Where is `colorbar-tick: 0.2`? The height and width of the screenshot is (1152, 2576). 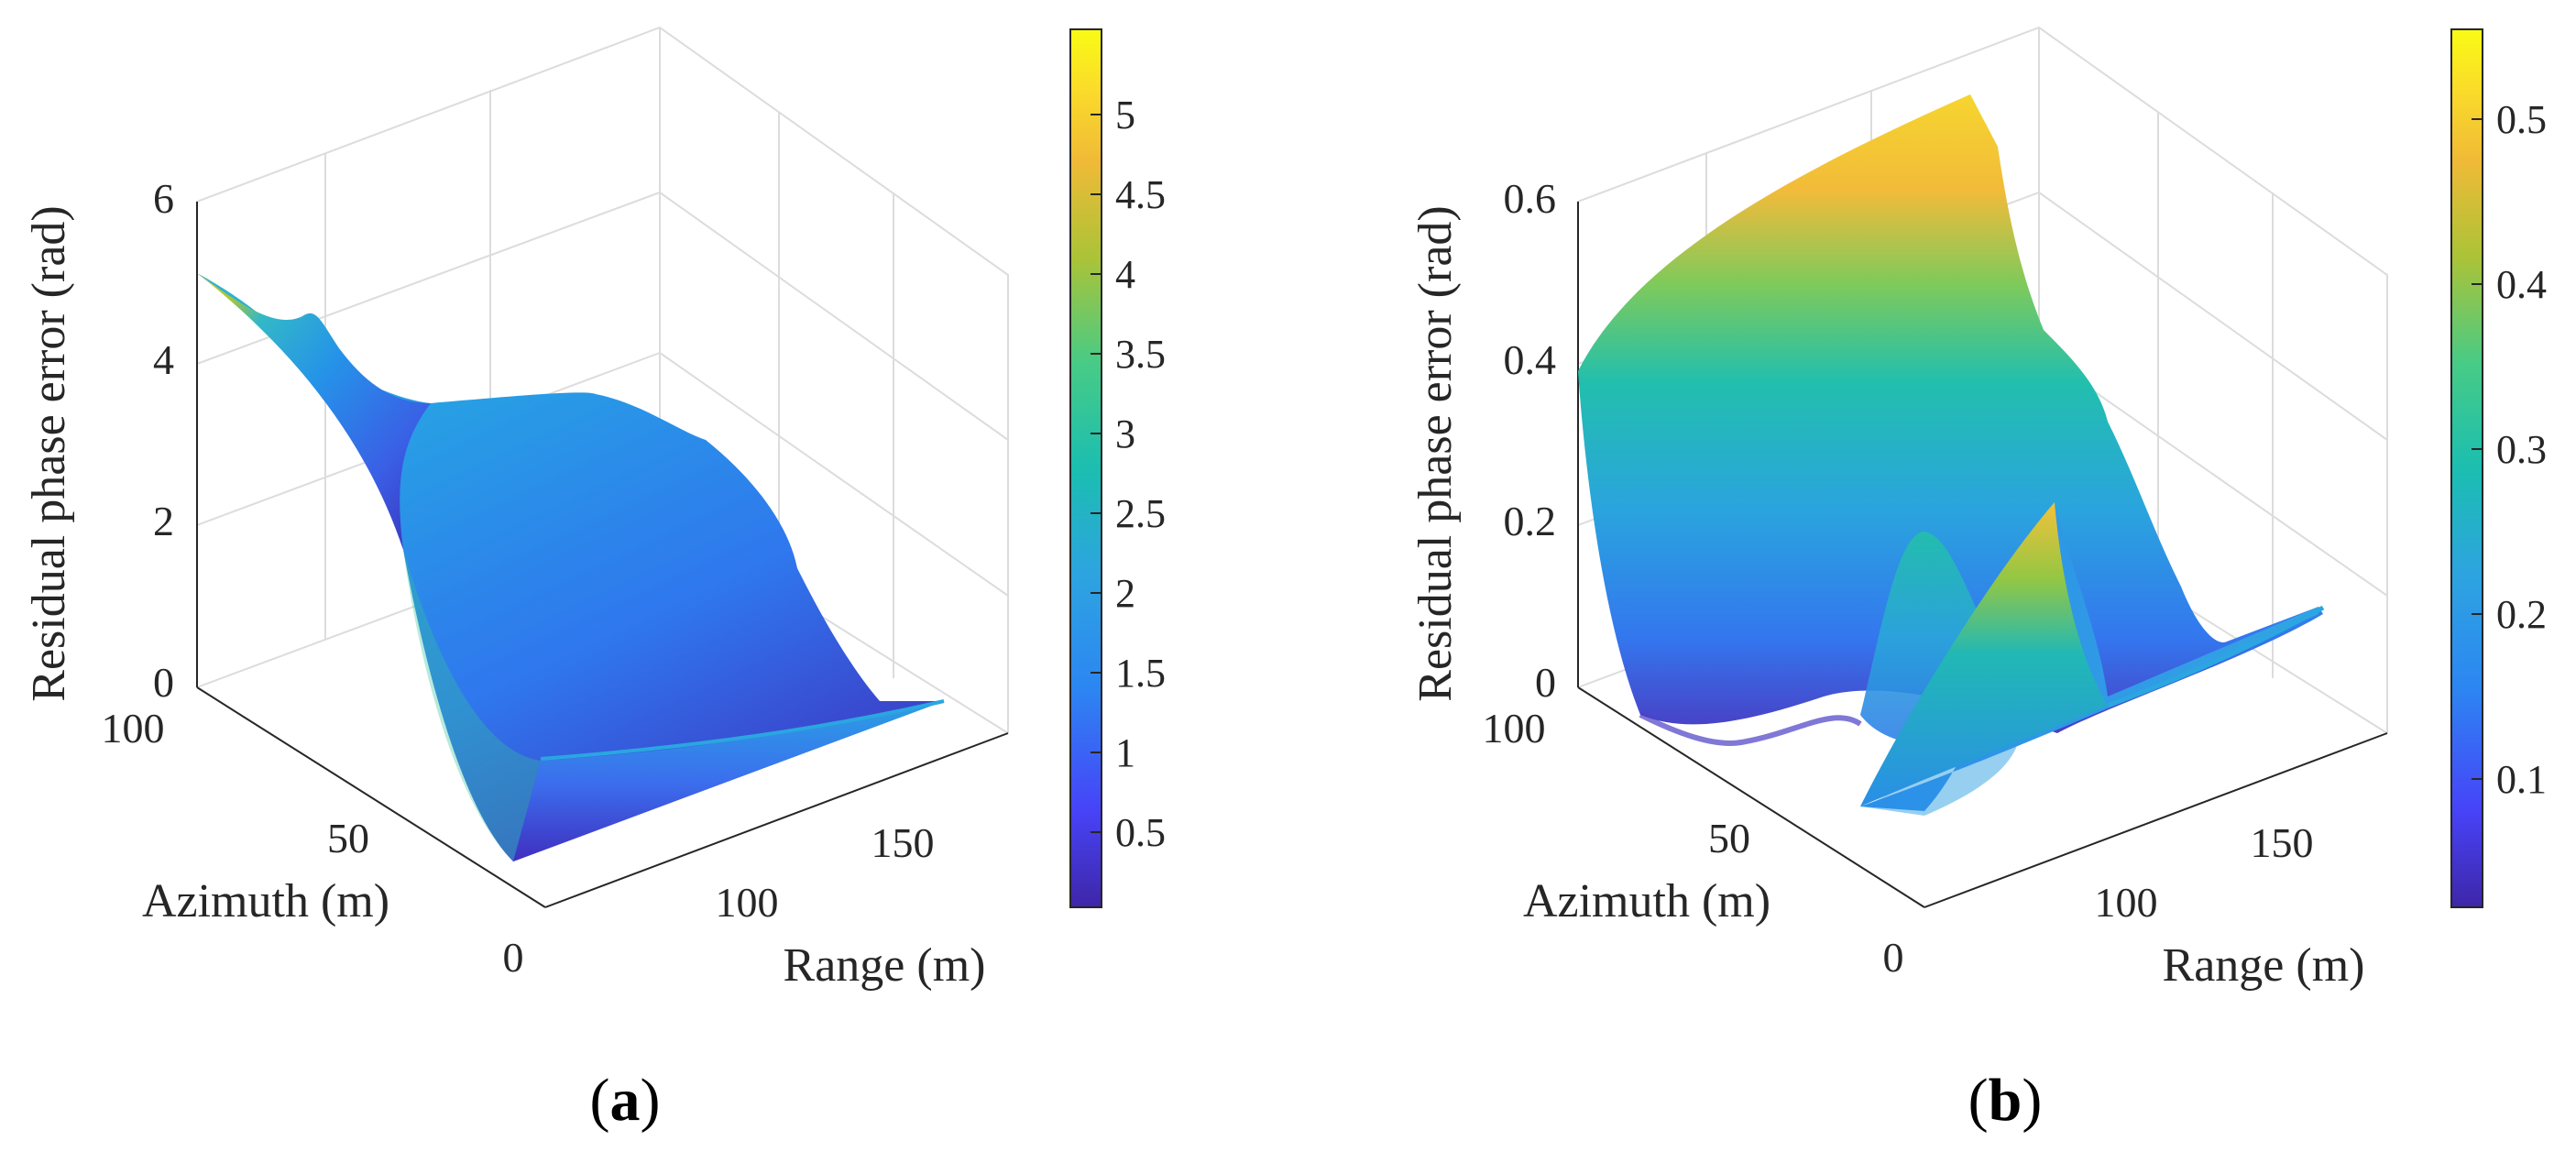
colorbar-tick: 0.2 is located at coordinates (2521, 614).